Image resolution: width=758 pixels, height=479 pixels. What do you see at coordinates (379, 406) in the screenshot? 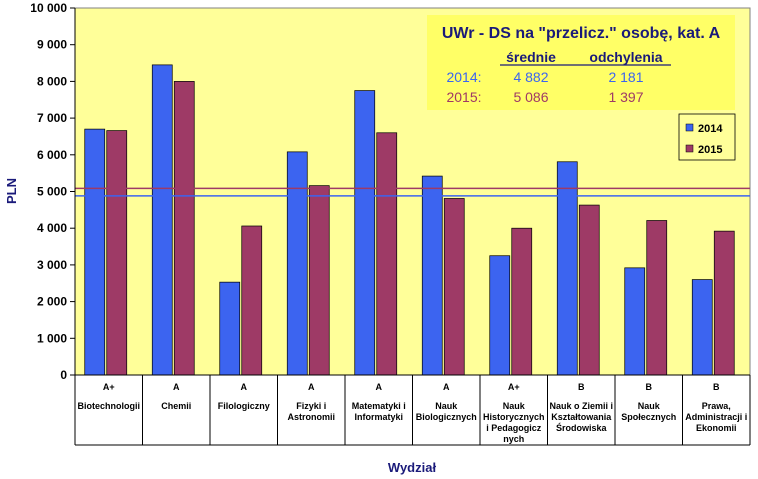
I see `category-name-label: Matematyki i` at bounding box center [379, 406].